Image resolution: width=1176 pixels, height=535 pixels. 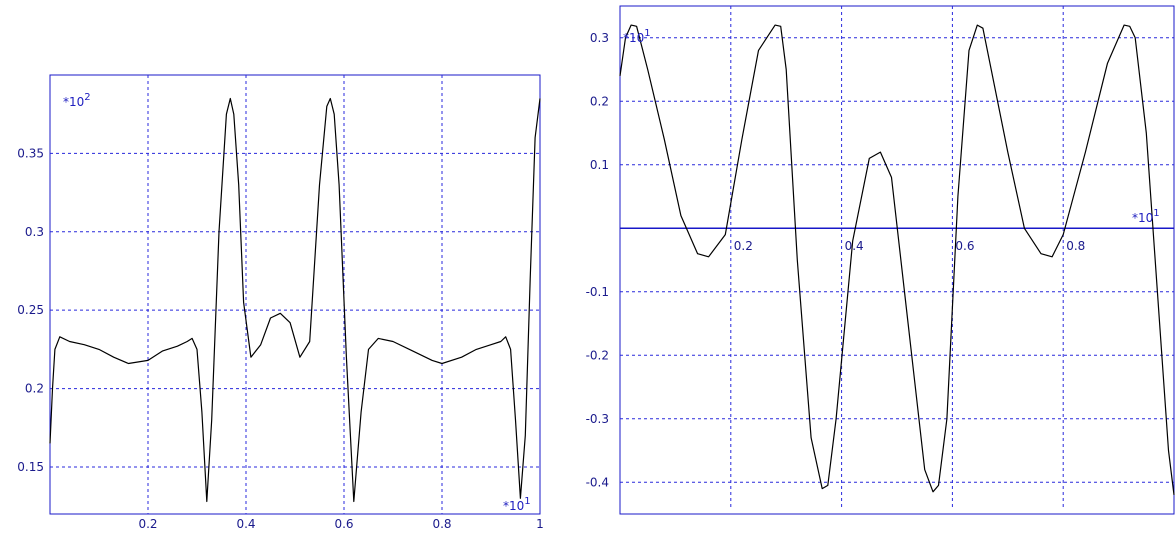 I want to click on y-tick-label: 0.35, so click(x=30, y=153).